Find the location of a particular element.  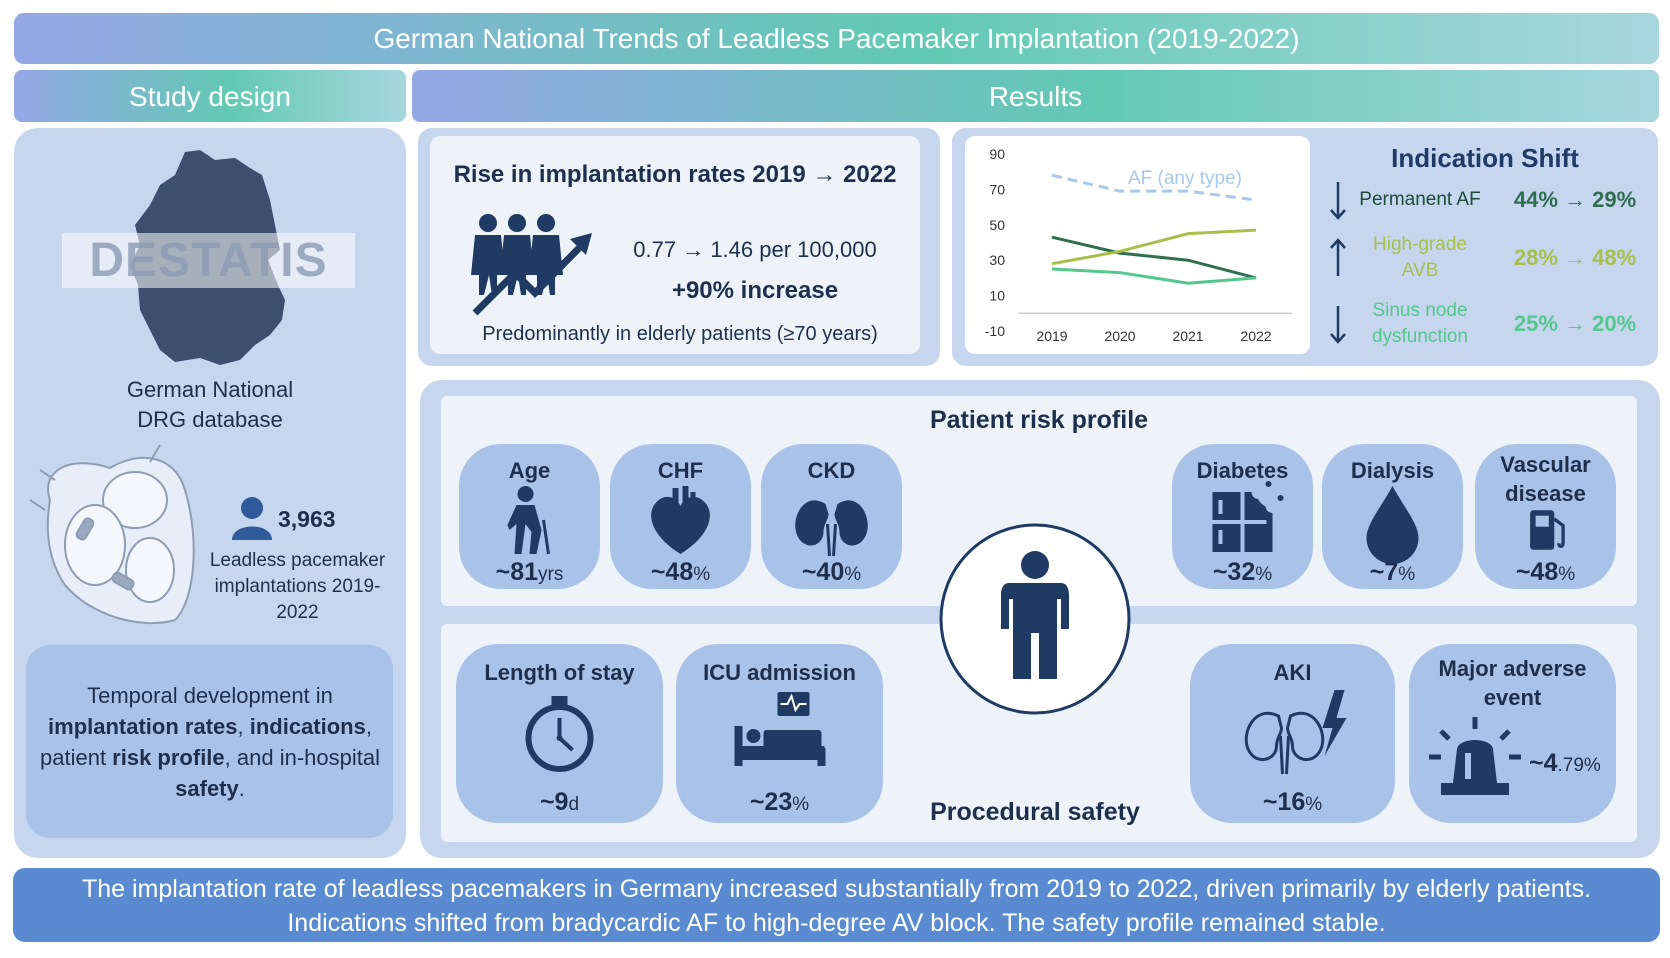

y-tick-label: 70 is located at coordinates (997, 189).